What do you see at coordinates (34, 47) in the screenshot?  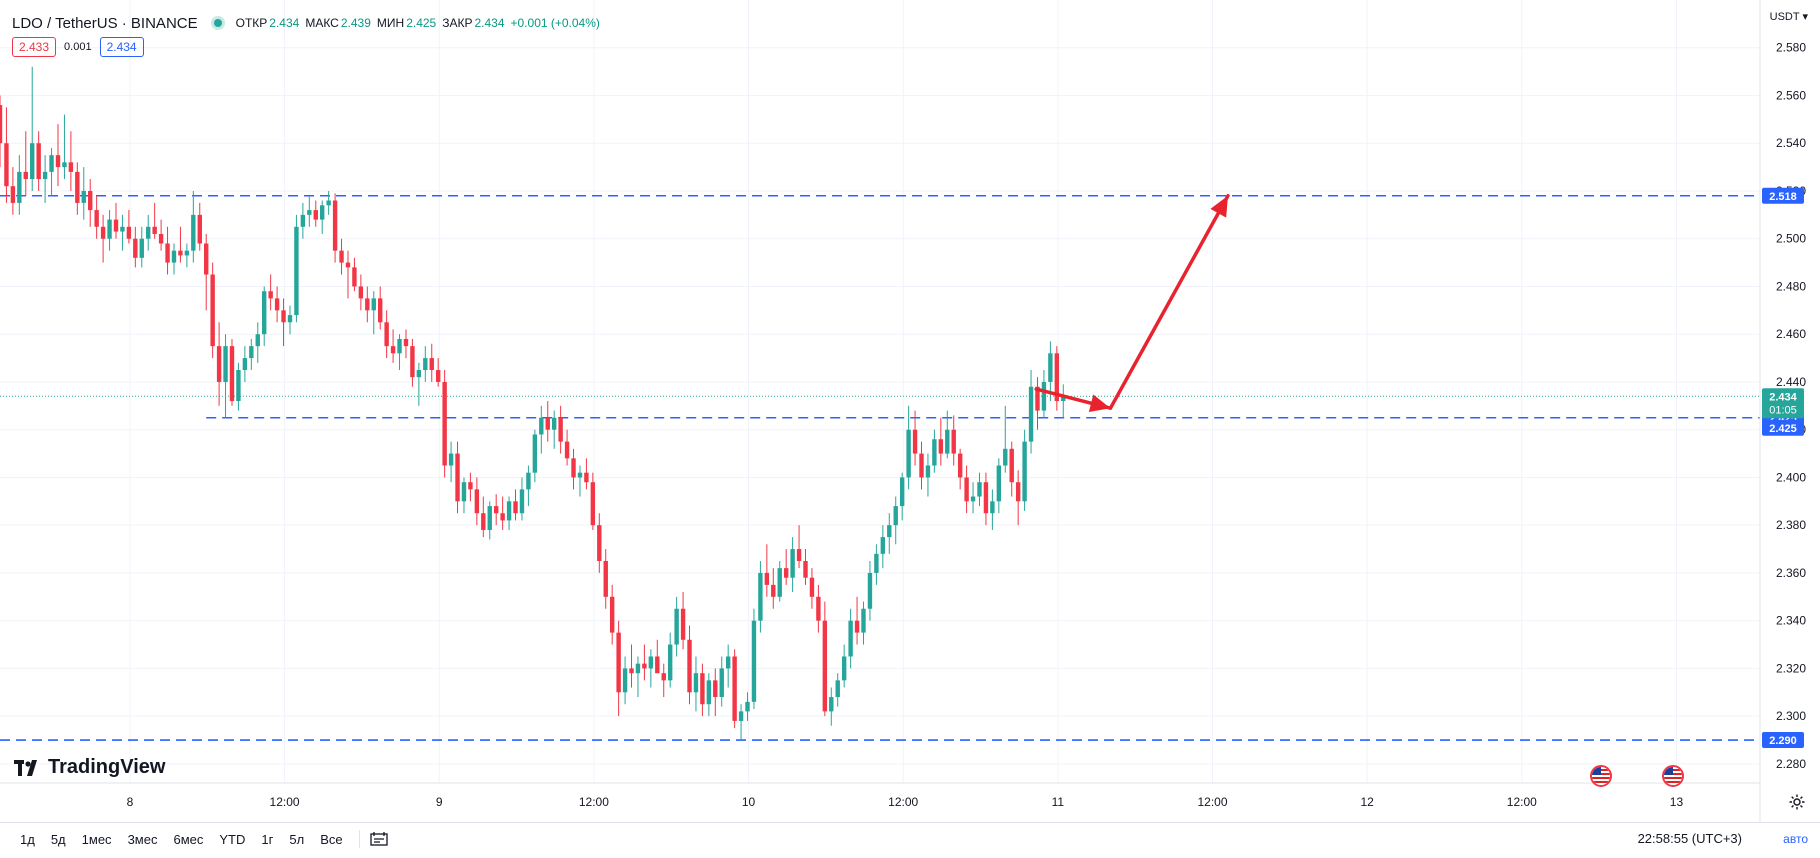 I see `sell-button: 2.433` at bounding box center [34, 47].